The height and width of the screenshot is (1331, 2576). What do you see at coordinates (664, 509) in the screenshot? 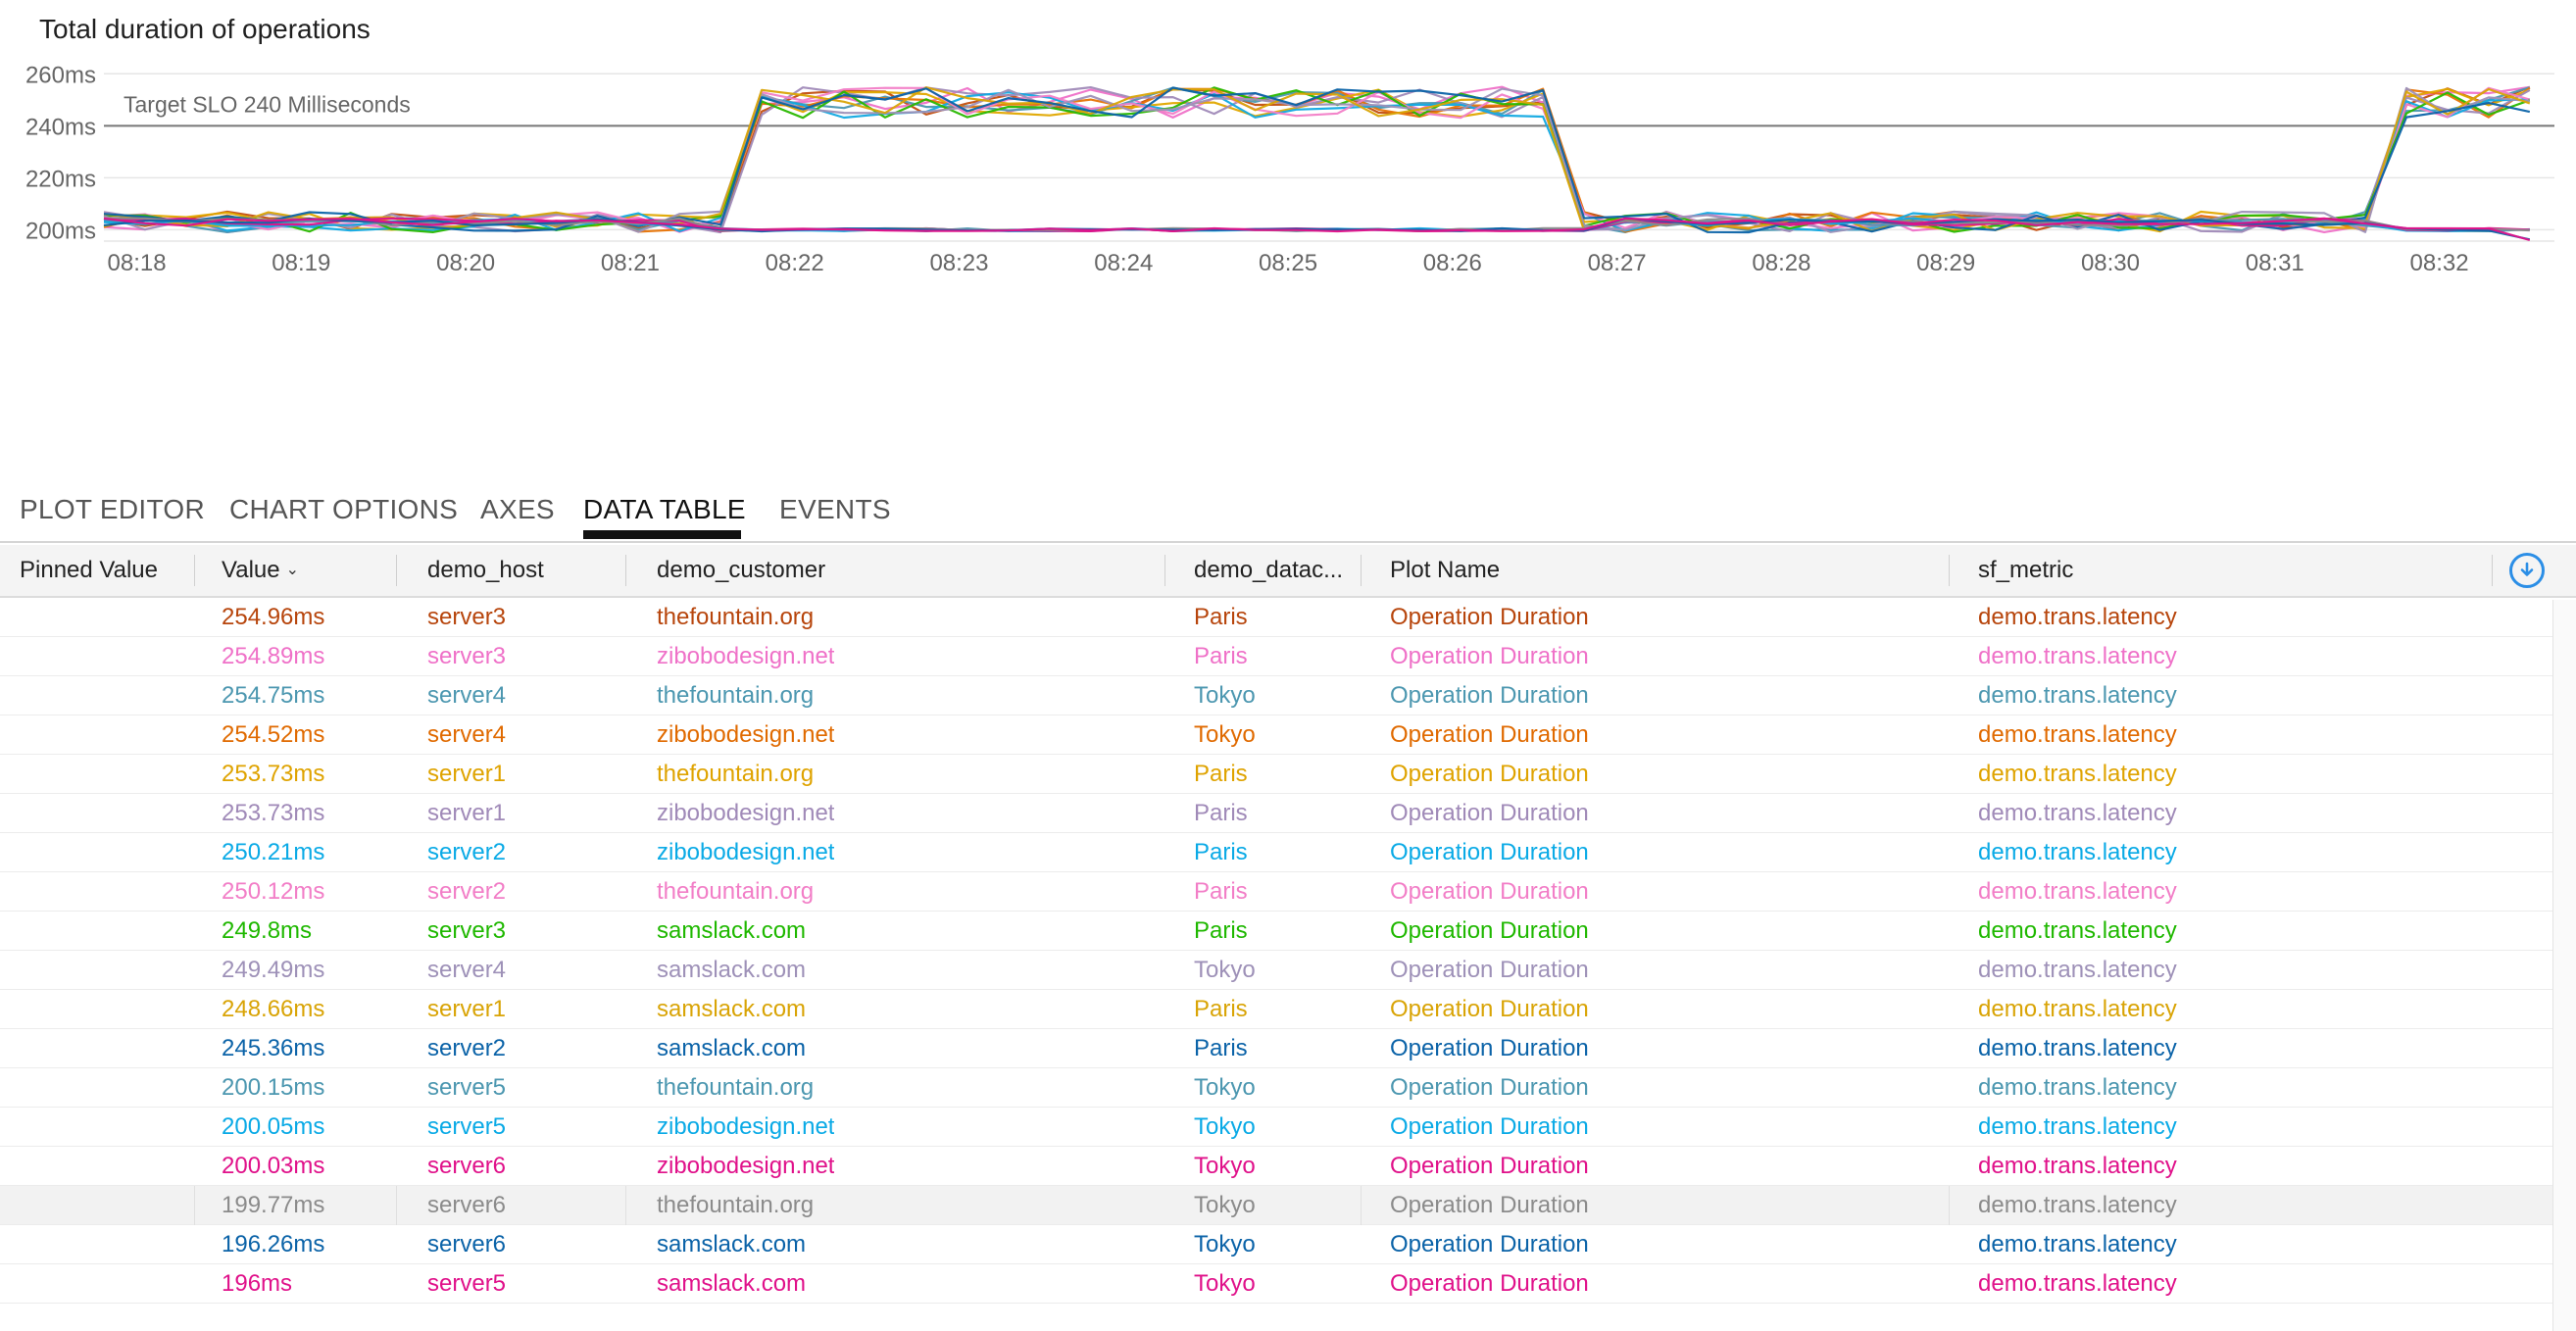
I see `tab-data-table: DATA TABLE` at bounding box center [664, 509].